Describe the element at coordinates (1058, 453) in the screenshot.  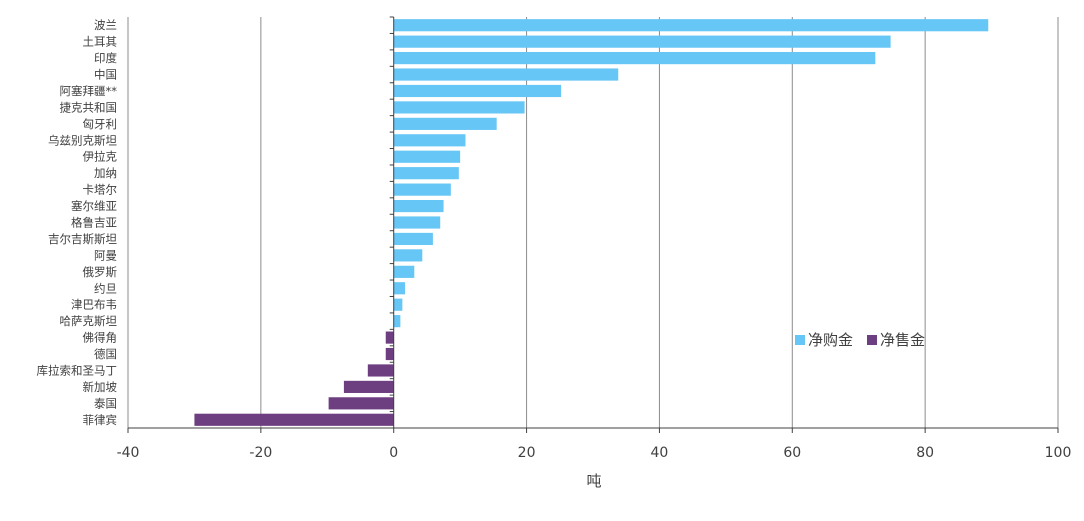
I see `x-tick-label: 100` at that location.